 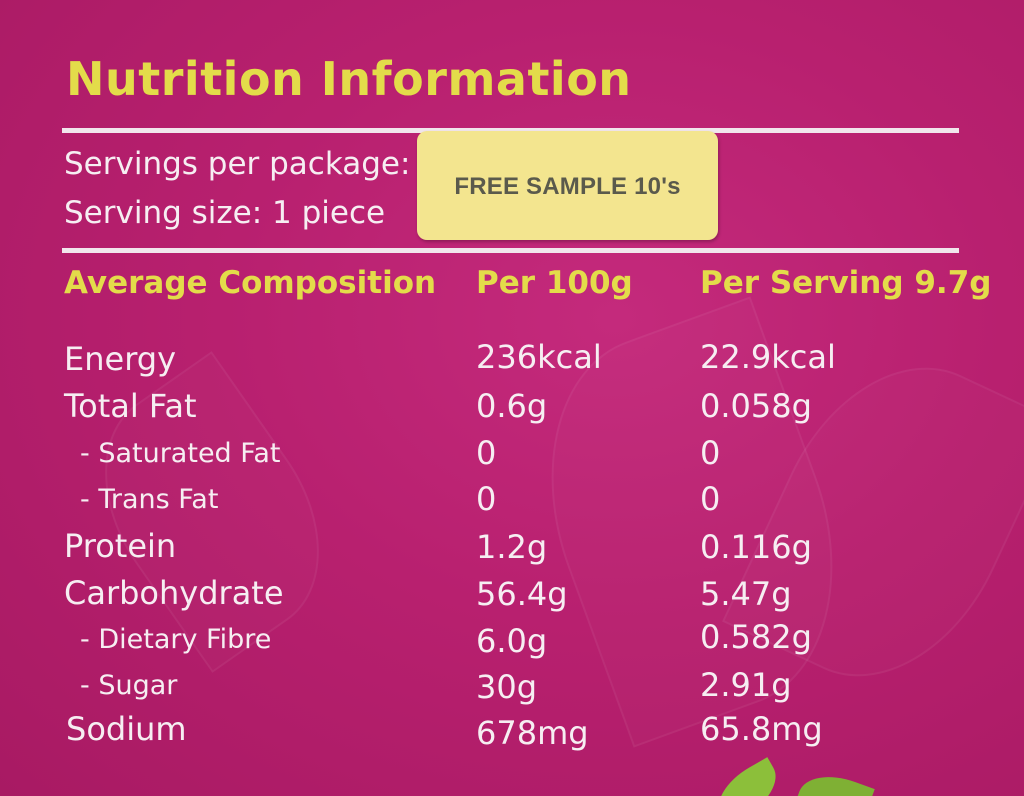 What do you see at coordinates (512, 641) in the screenshot?
I see `row-per100-dietary-fibre: 6.0g` at bounding box center [512, 641].